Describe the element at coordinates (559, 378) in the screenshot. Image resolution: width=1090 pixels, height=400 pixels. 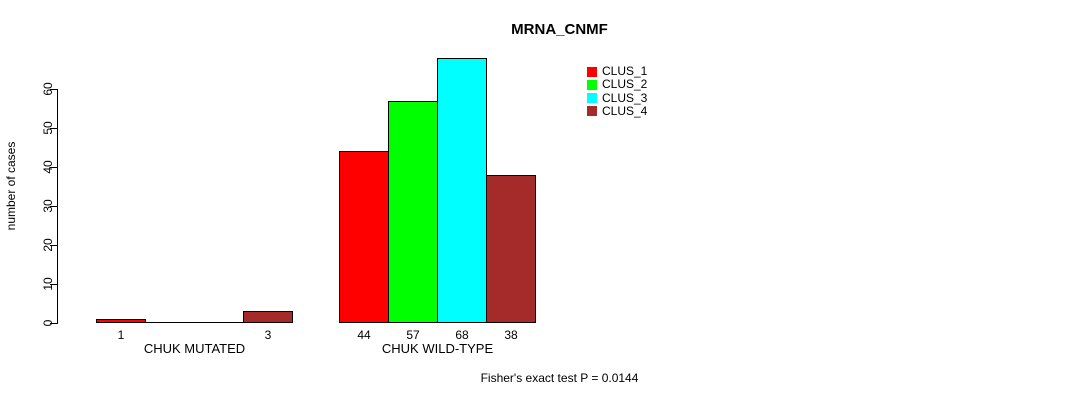
I see `annotation-text: Fisher's exact test P = 0.0144` at that location.